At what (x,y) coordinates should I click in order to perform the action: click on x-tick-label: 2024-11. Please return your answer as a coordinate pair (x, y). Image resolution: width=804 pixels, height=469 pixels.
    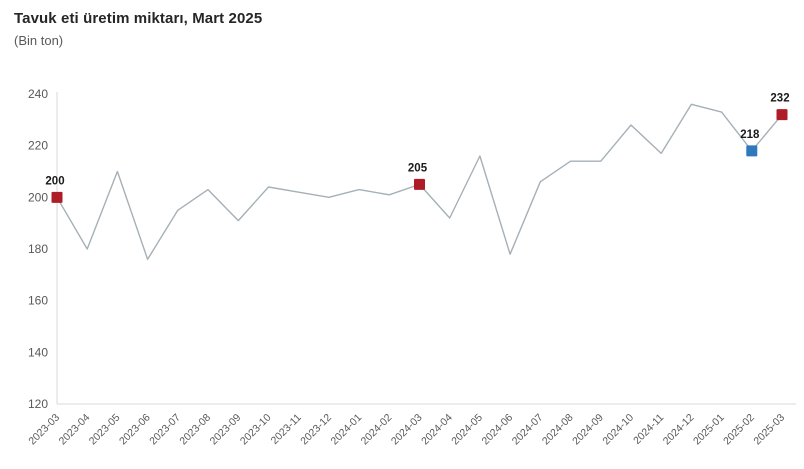
    Looking at the image, I should click on (648, 429).